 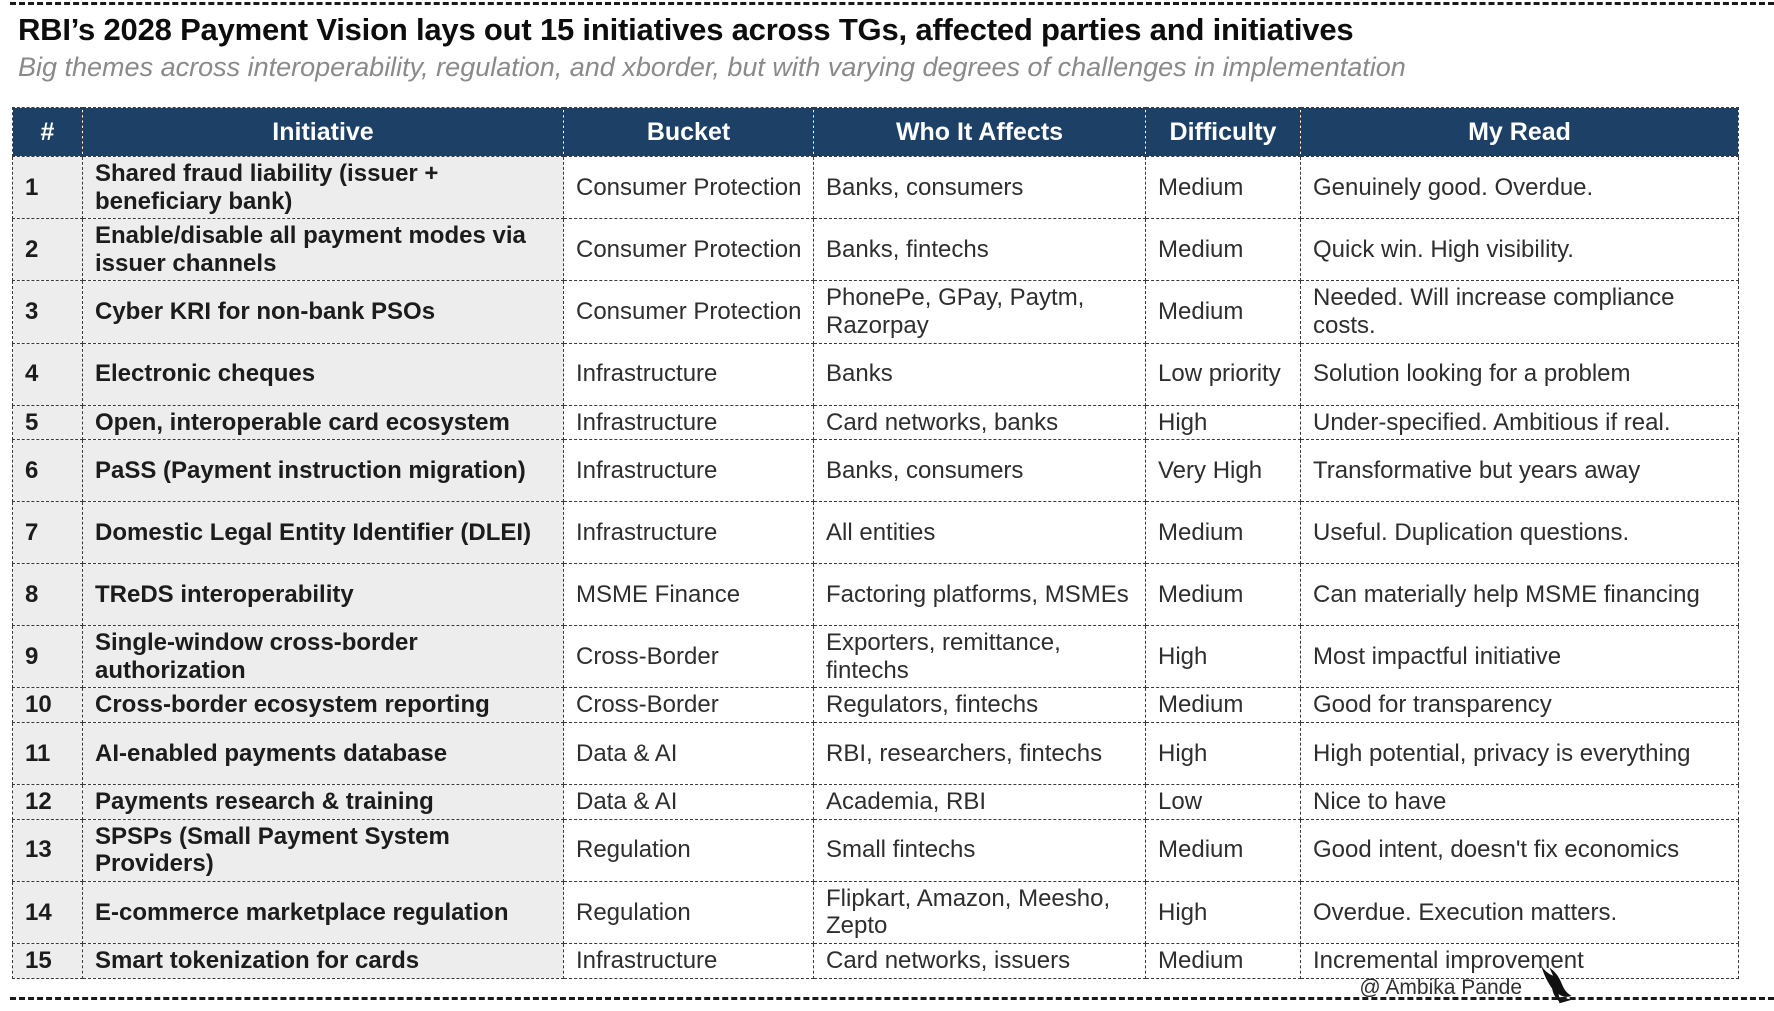 I want to click on cell-who-it-affects: Card networks, issuers, so click(x=979, y=960).